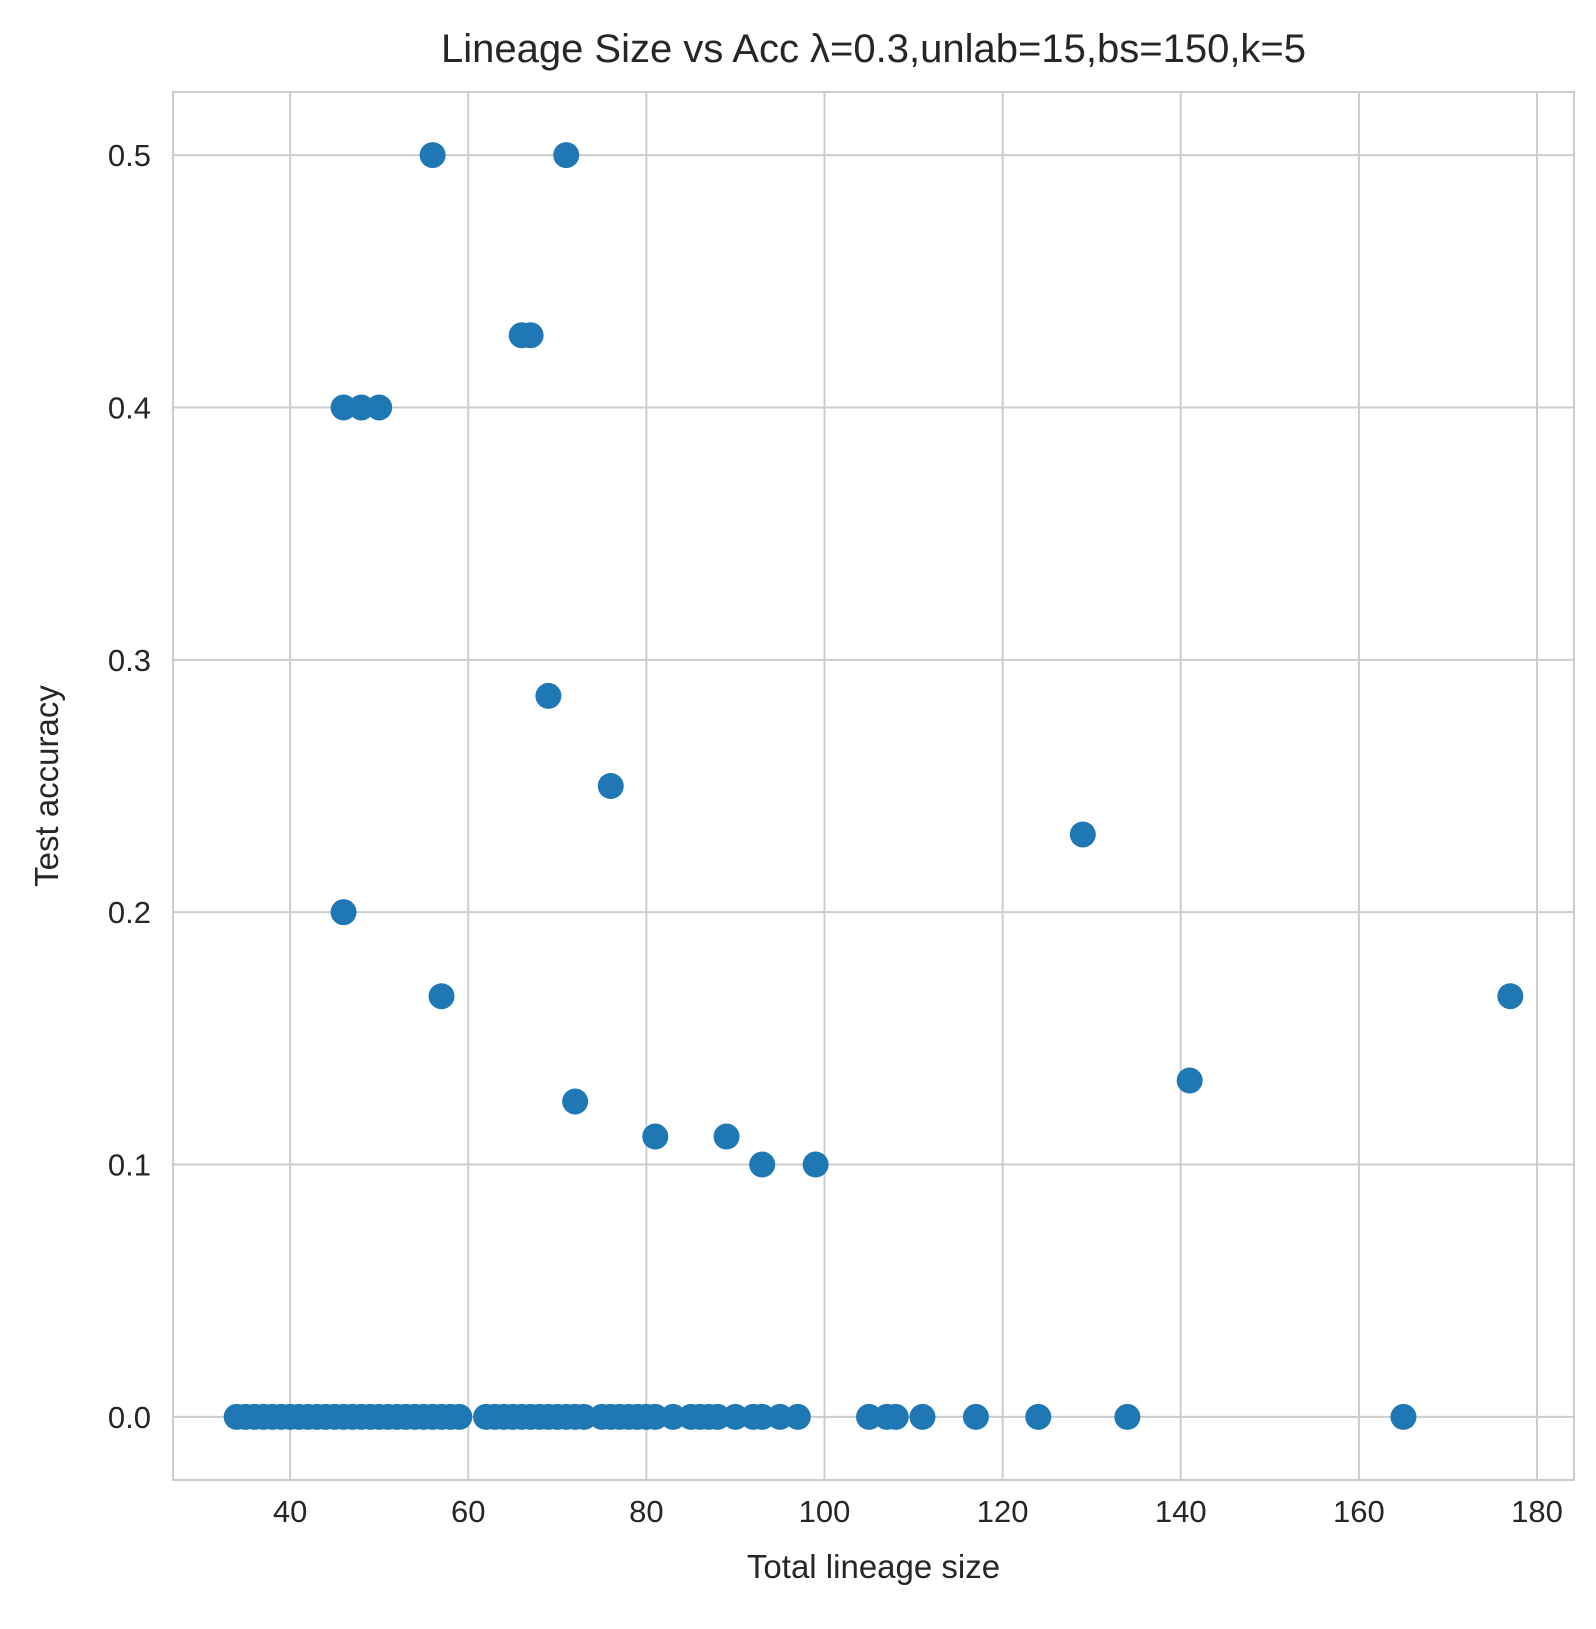  What do you see at coordinates (1537, 1511) in the screenshot?
I see `x-tick-label: 180` at bounding box center [1537, 1511].